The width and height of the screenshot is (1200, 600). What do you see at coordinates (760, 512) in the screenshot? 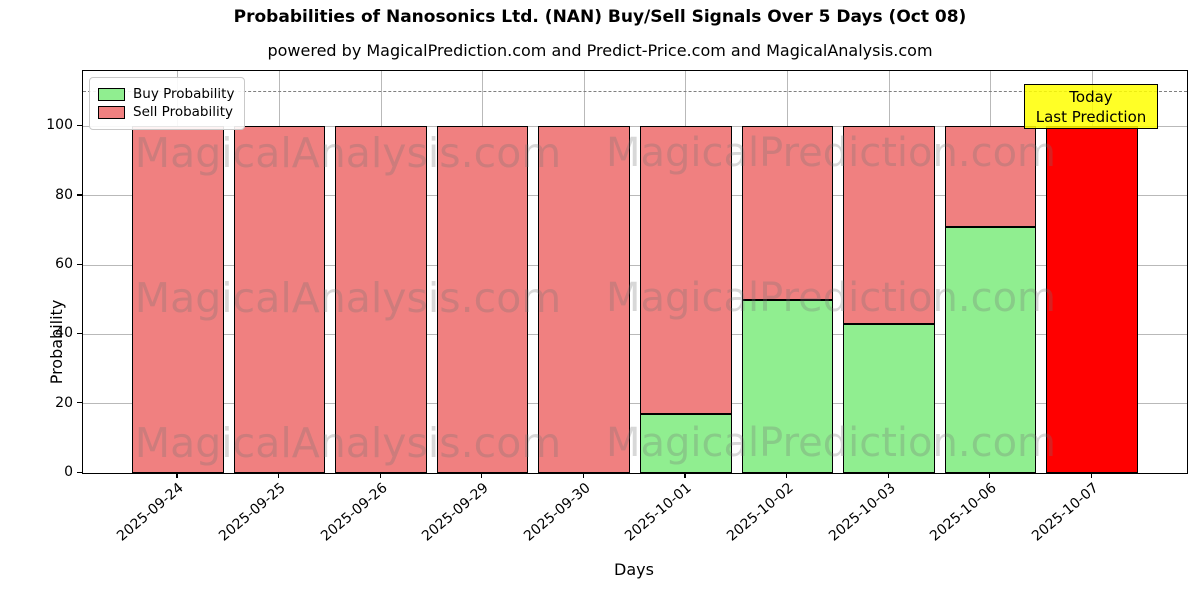
I see `x-tick-label-text: 2025-10-02` at bounding box center [760, 512].